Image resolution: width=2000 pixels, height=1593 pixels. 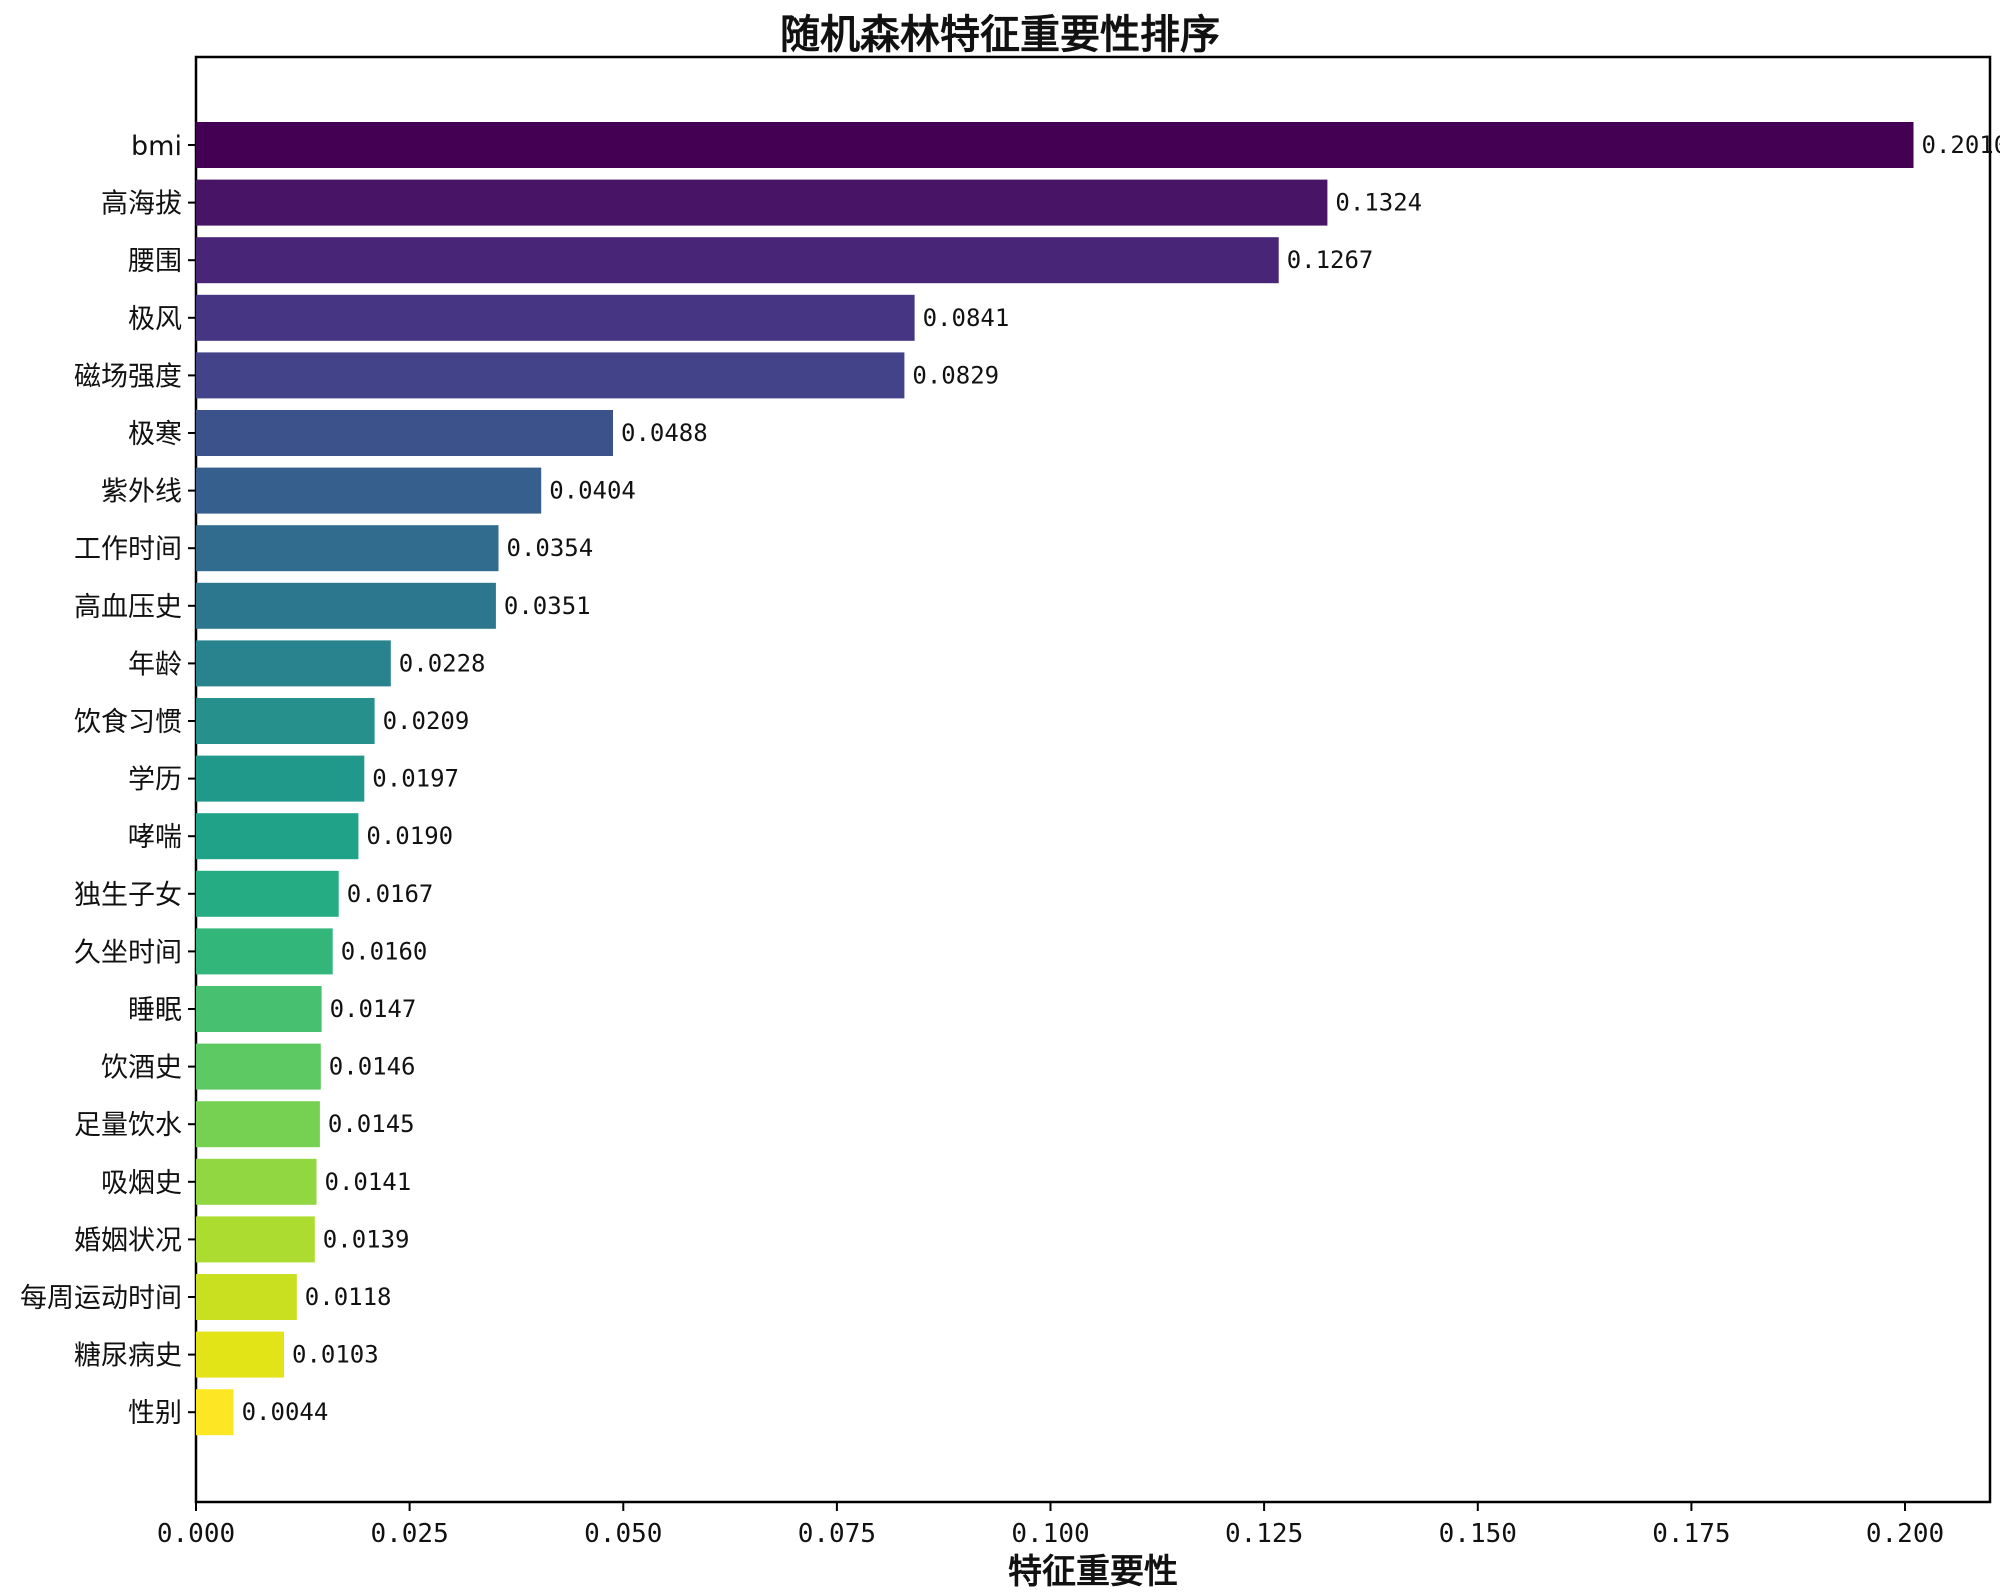 What do you see at coordinates (368, 1182) in the screenshot?
I see `value-label: 0.0141` at bounding box center [368, 1182].